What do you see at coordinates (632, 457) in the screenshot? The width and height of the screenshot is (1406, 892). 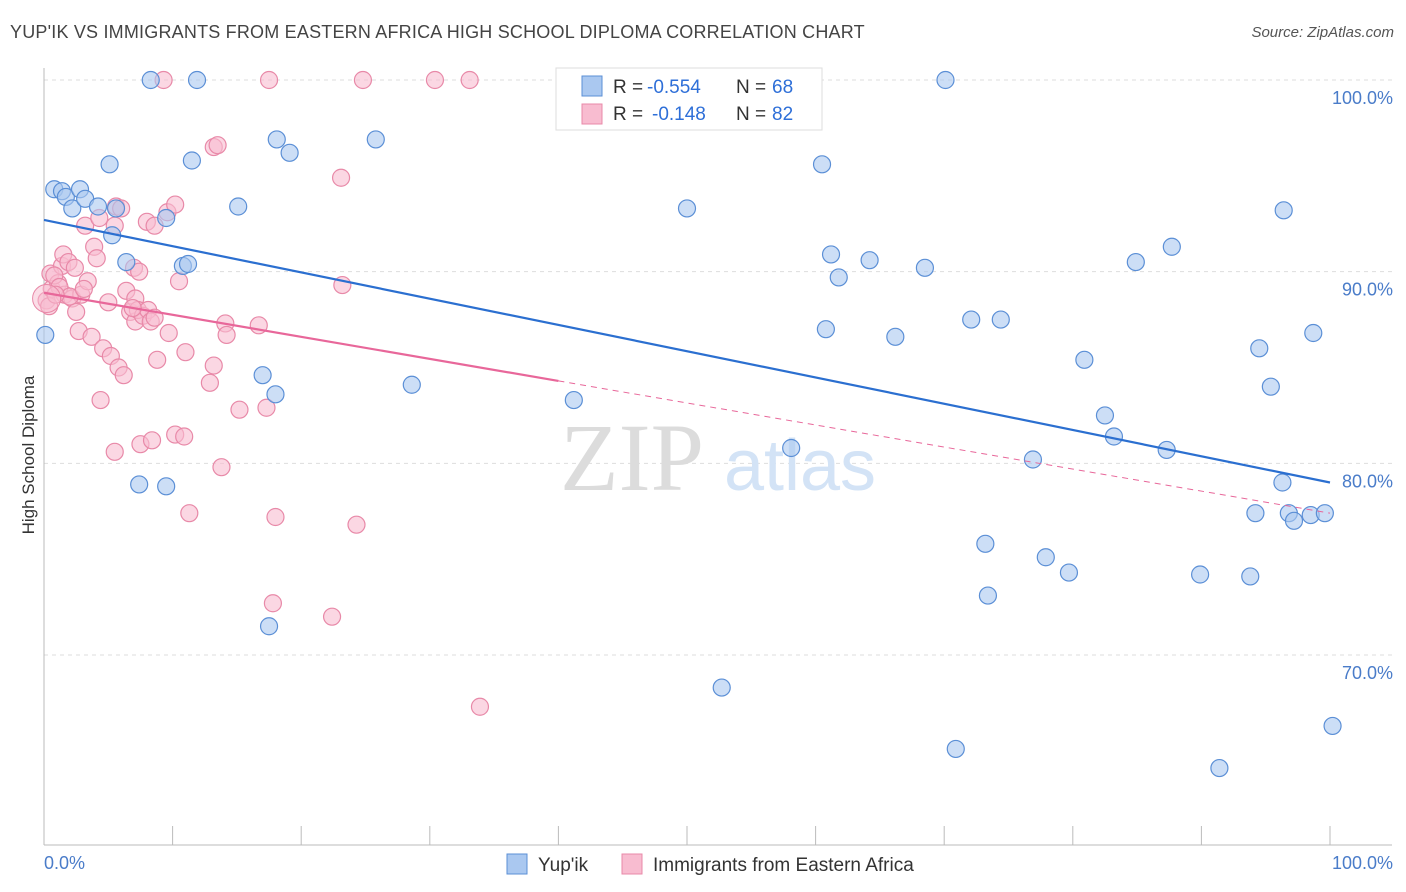 I see `watermark-zip: ZIP` at bounding box center [632, 457].